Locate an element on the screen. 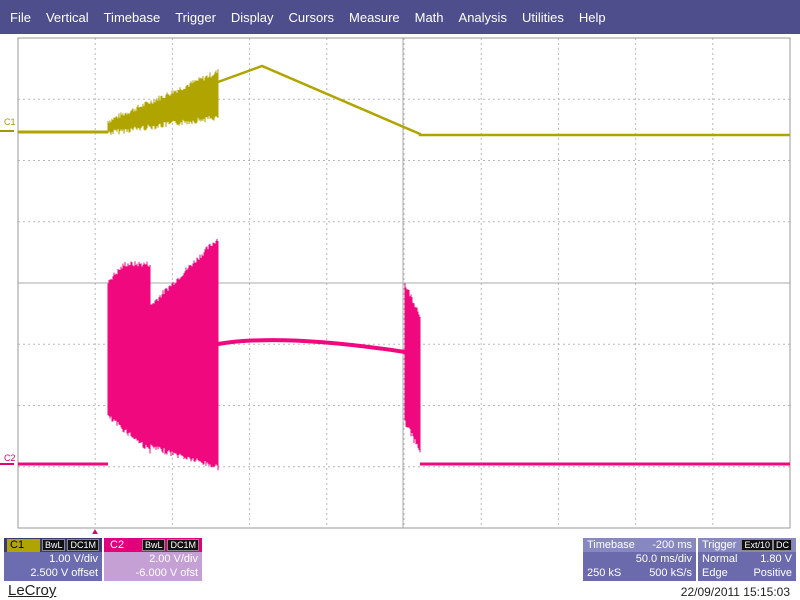  c1-panel: C1 BwL DC1M 1.00 V/div 2.500 V offset is located at coordinates (53, 559).